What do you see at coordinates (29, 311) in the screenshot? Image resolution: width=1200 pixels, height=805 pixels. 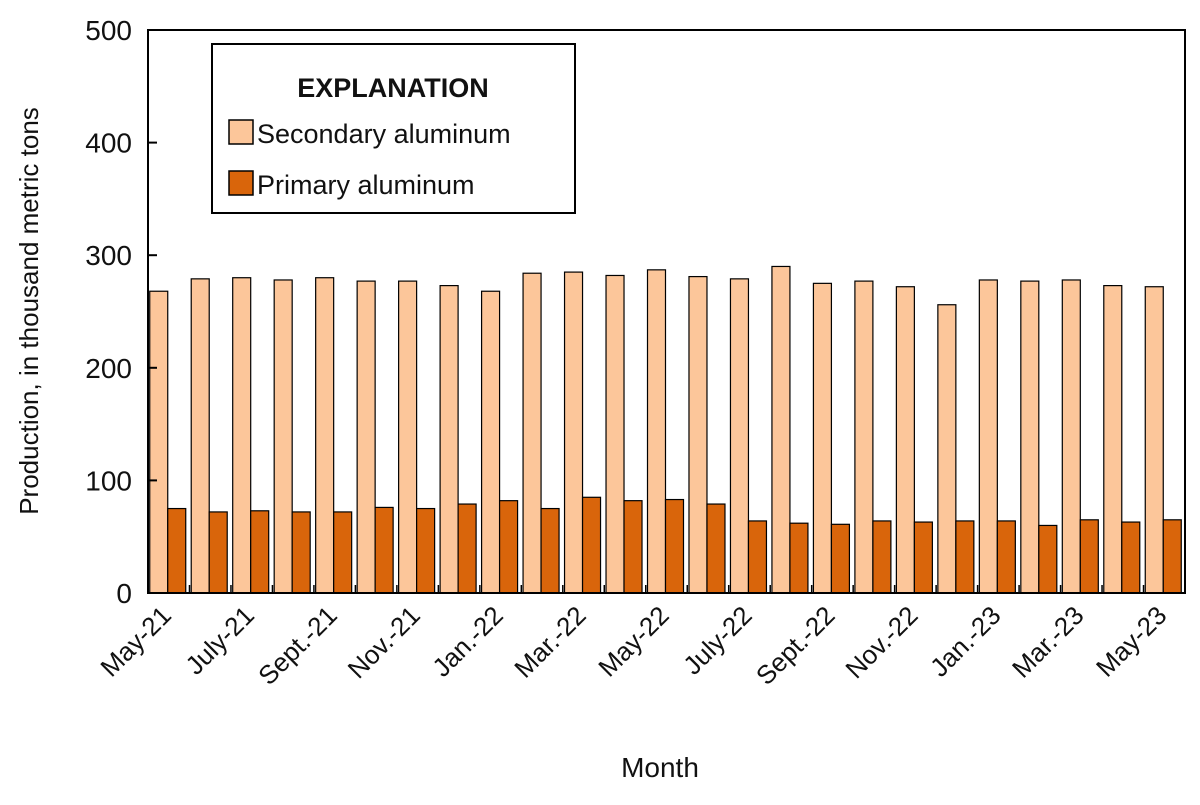 I see `y-axis-label: Production, in thousand metric tons` at bounding box center [29, 311].